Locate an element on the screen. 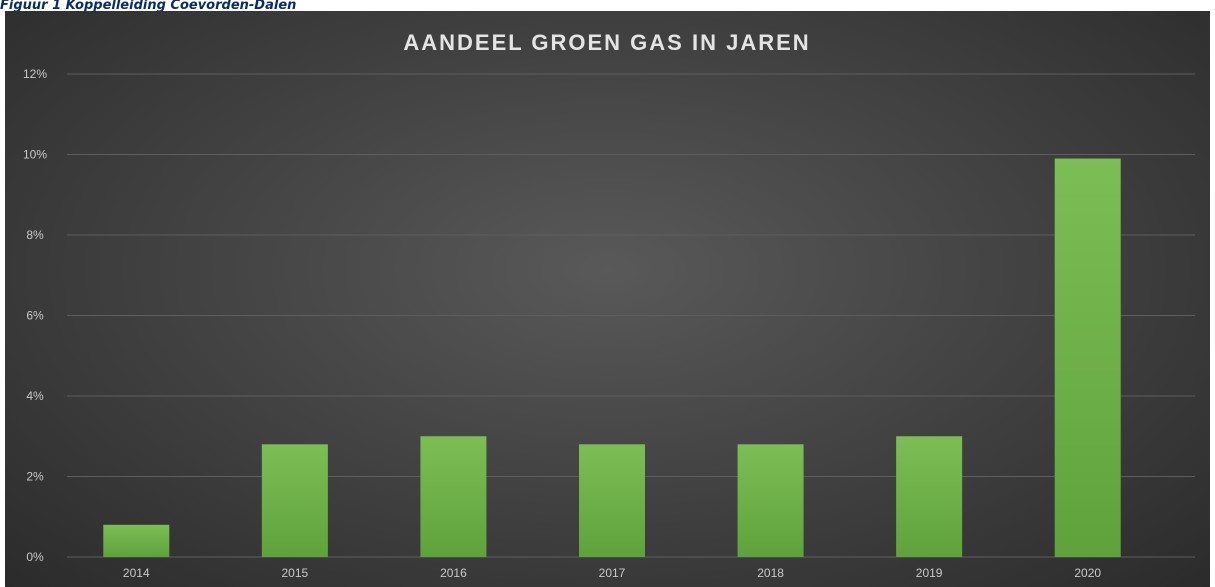 The height and width of the screenshot is (587, 1215). y-axis-ticks: 0% 2% 4% 6% 8% 10% 12% is located at coordinates (35, 315).